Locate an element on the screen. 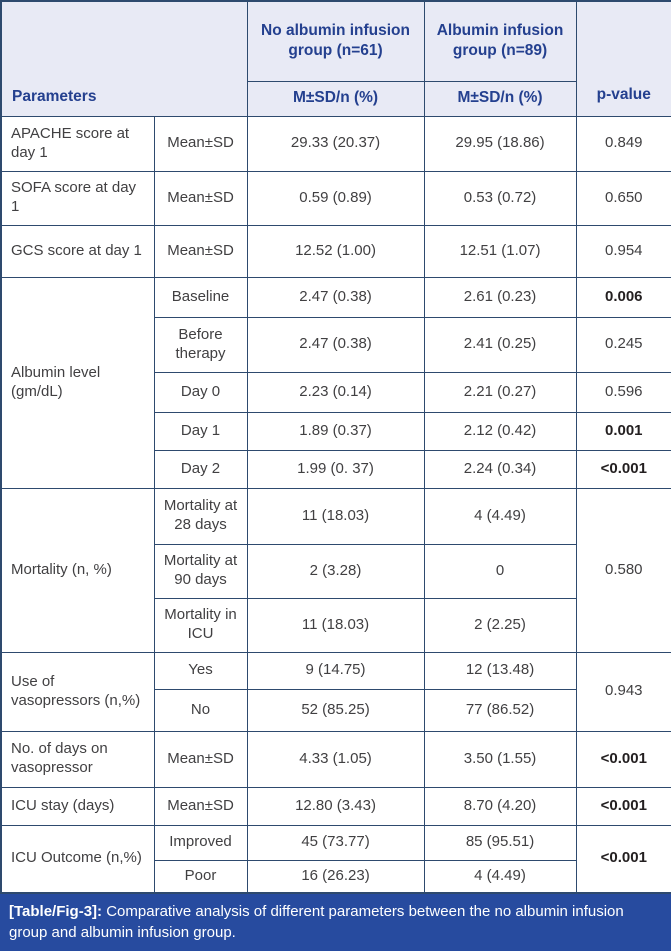 The height and width of the screenshot is (951, 671). group1-value-cell: 1.89 (0.37) is located at coordinates (335, 431).